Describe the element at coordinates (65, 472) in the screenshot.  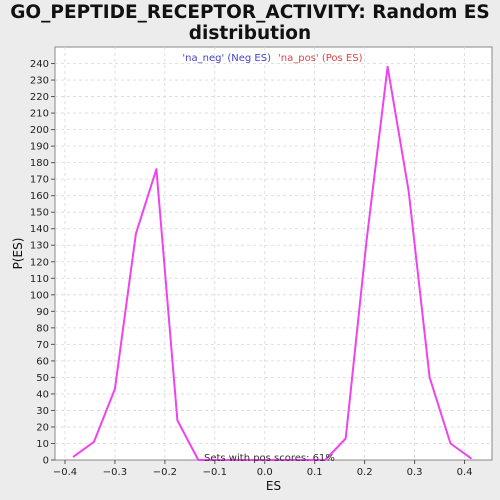
I see `x-tick-label: −0.4` at that location.